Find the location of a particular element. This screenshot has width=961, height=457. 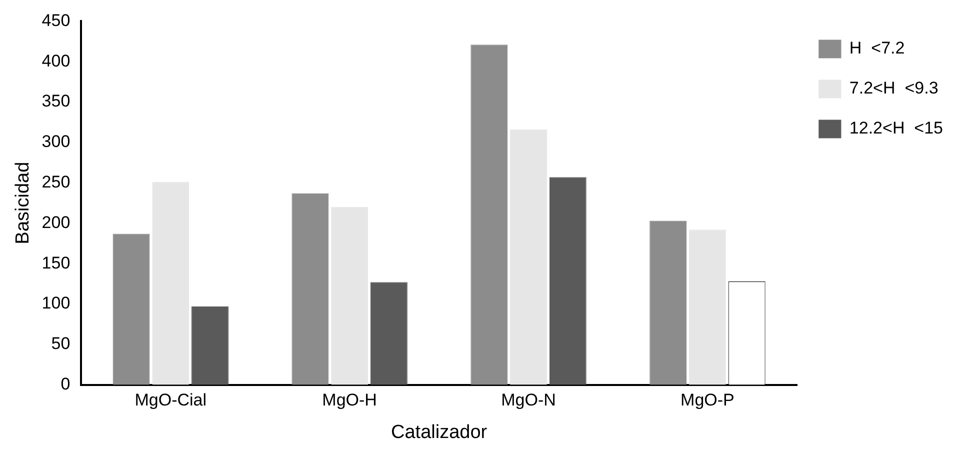

y-tick-label: 200 is located at coordinates (56, 222).